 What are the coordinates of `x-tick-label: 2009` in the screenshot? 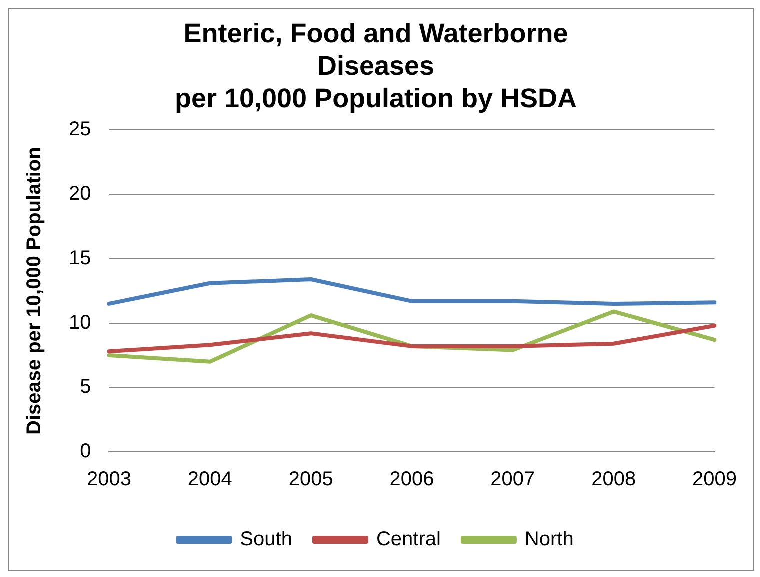 It's located at (715, 479).